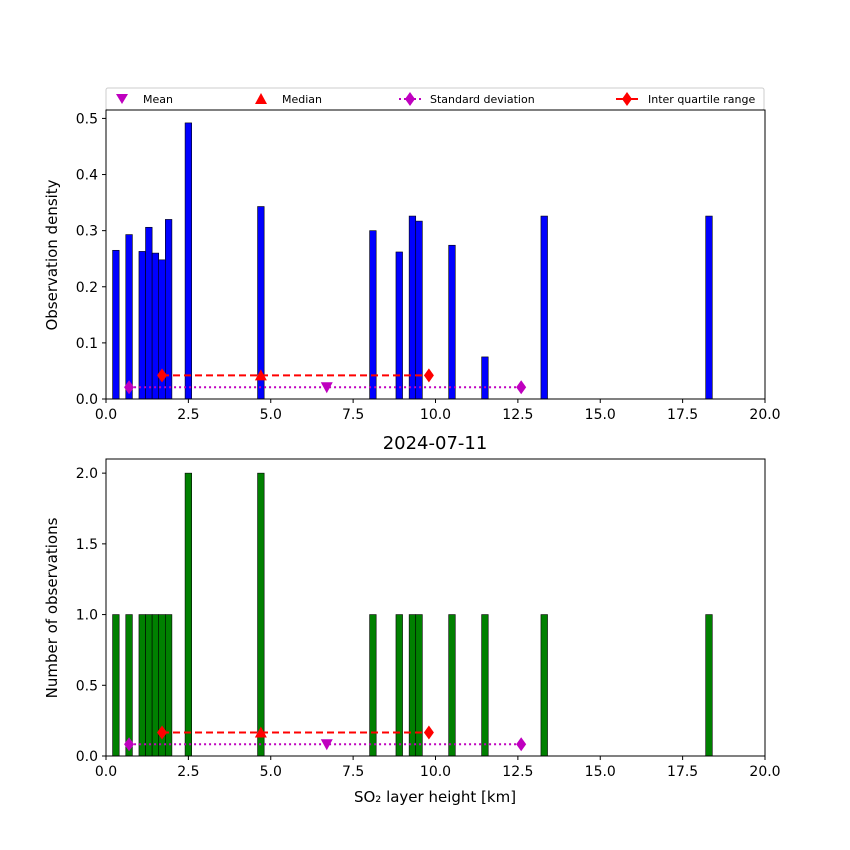 This screenshot has width=850, height=850. Describe the element at coordinates (517, 415) in the screenshot. I see `density-x-tick-label: 12.5` at that location.